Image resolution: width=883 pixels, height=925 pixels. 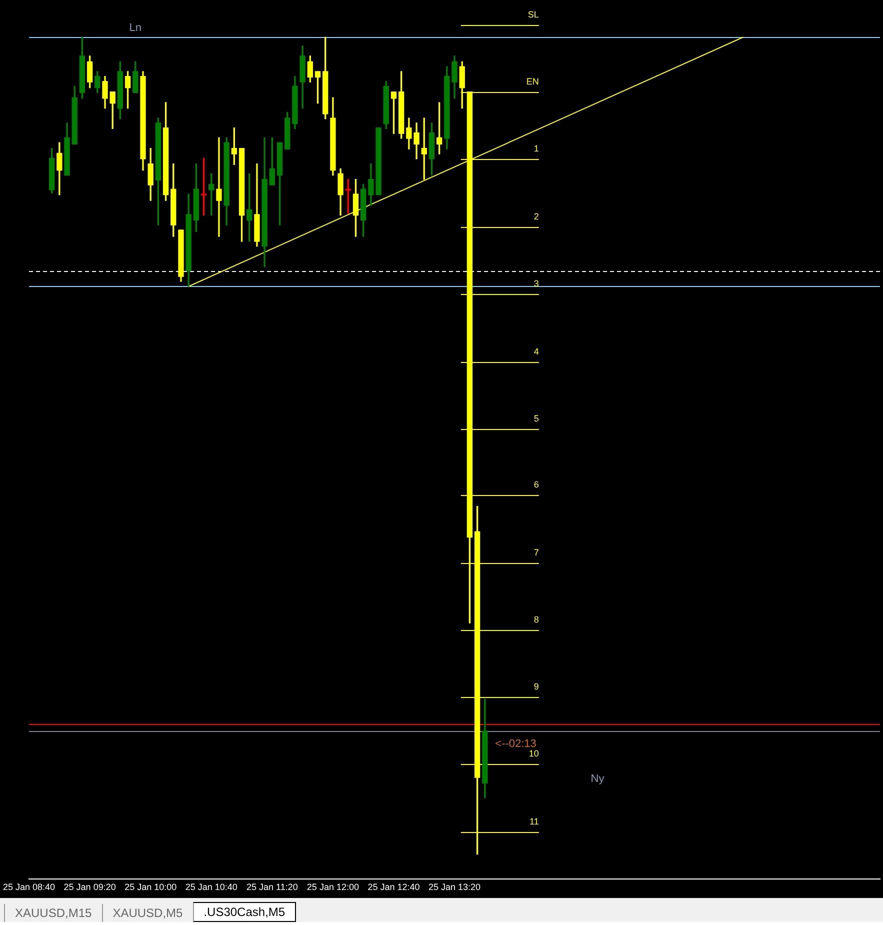 I want to click on annotation: 8, so click(x=536, y=619).